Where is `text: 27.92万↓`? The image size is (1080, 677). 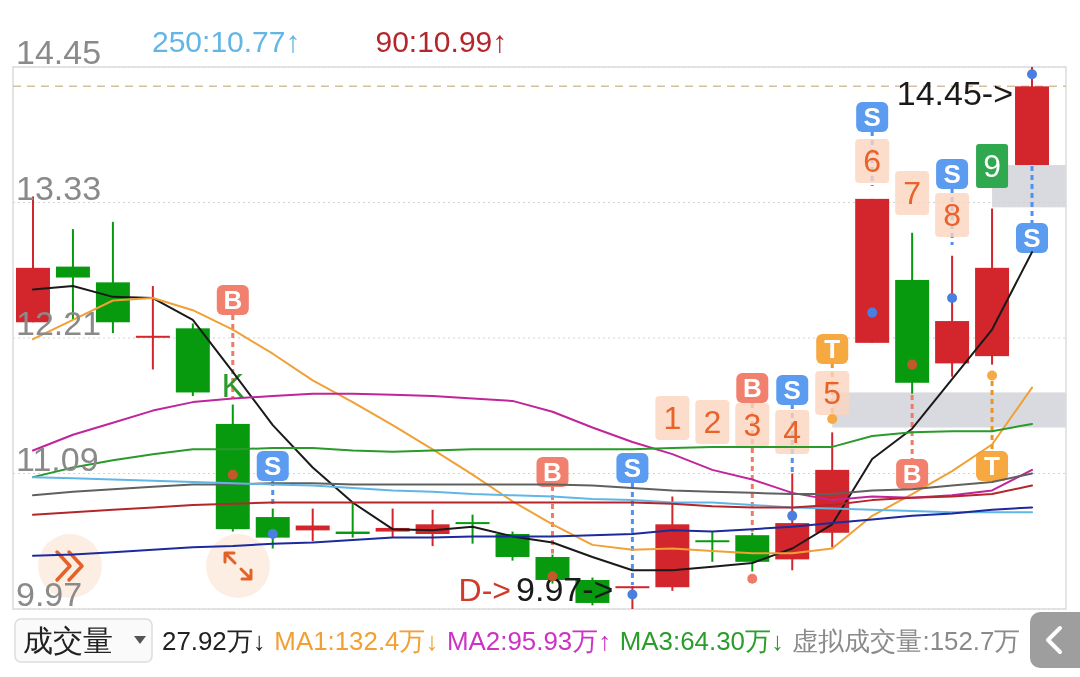
text: 27.92万↓ is located at coordinates (214, 641).